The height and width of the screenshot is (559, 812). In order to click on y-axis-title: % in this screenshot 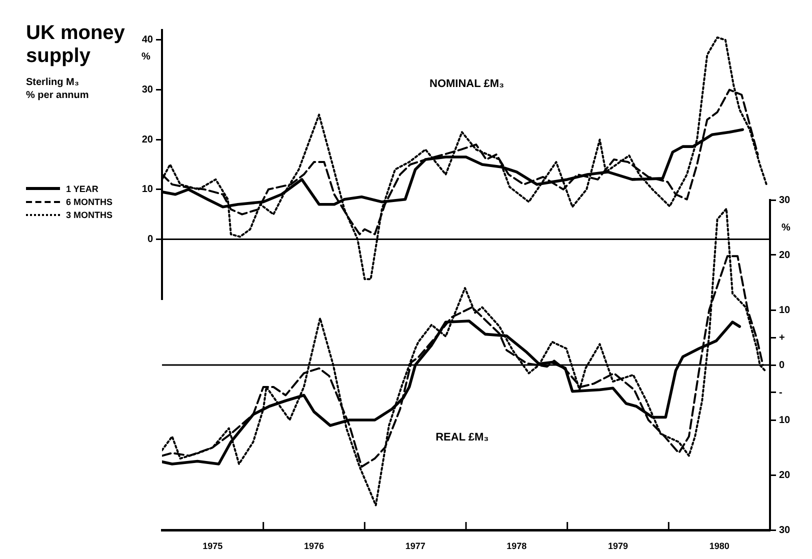, I will do `click(146, 57)`.